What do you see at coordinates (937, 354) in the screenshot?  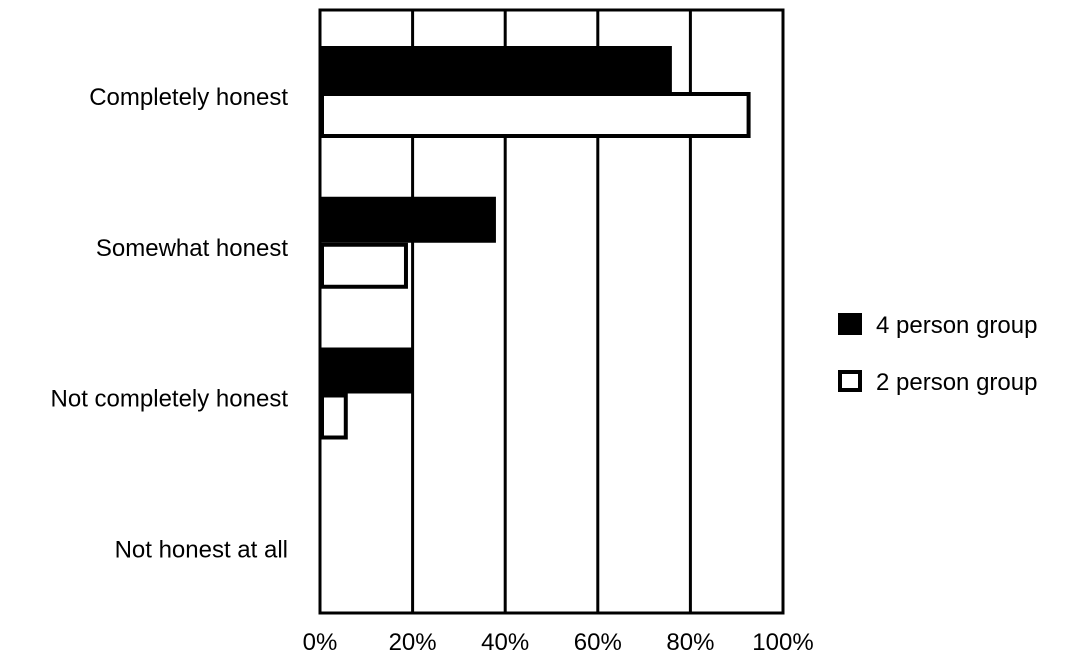 I see `legend: 4 person group 2 person group` at bounding box center [937, 354].